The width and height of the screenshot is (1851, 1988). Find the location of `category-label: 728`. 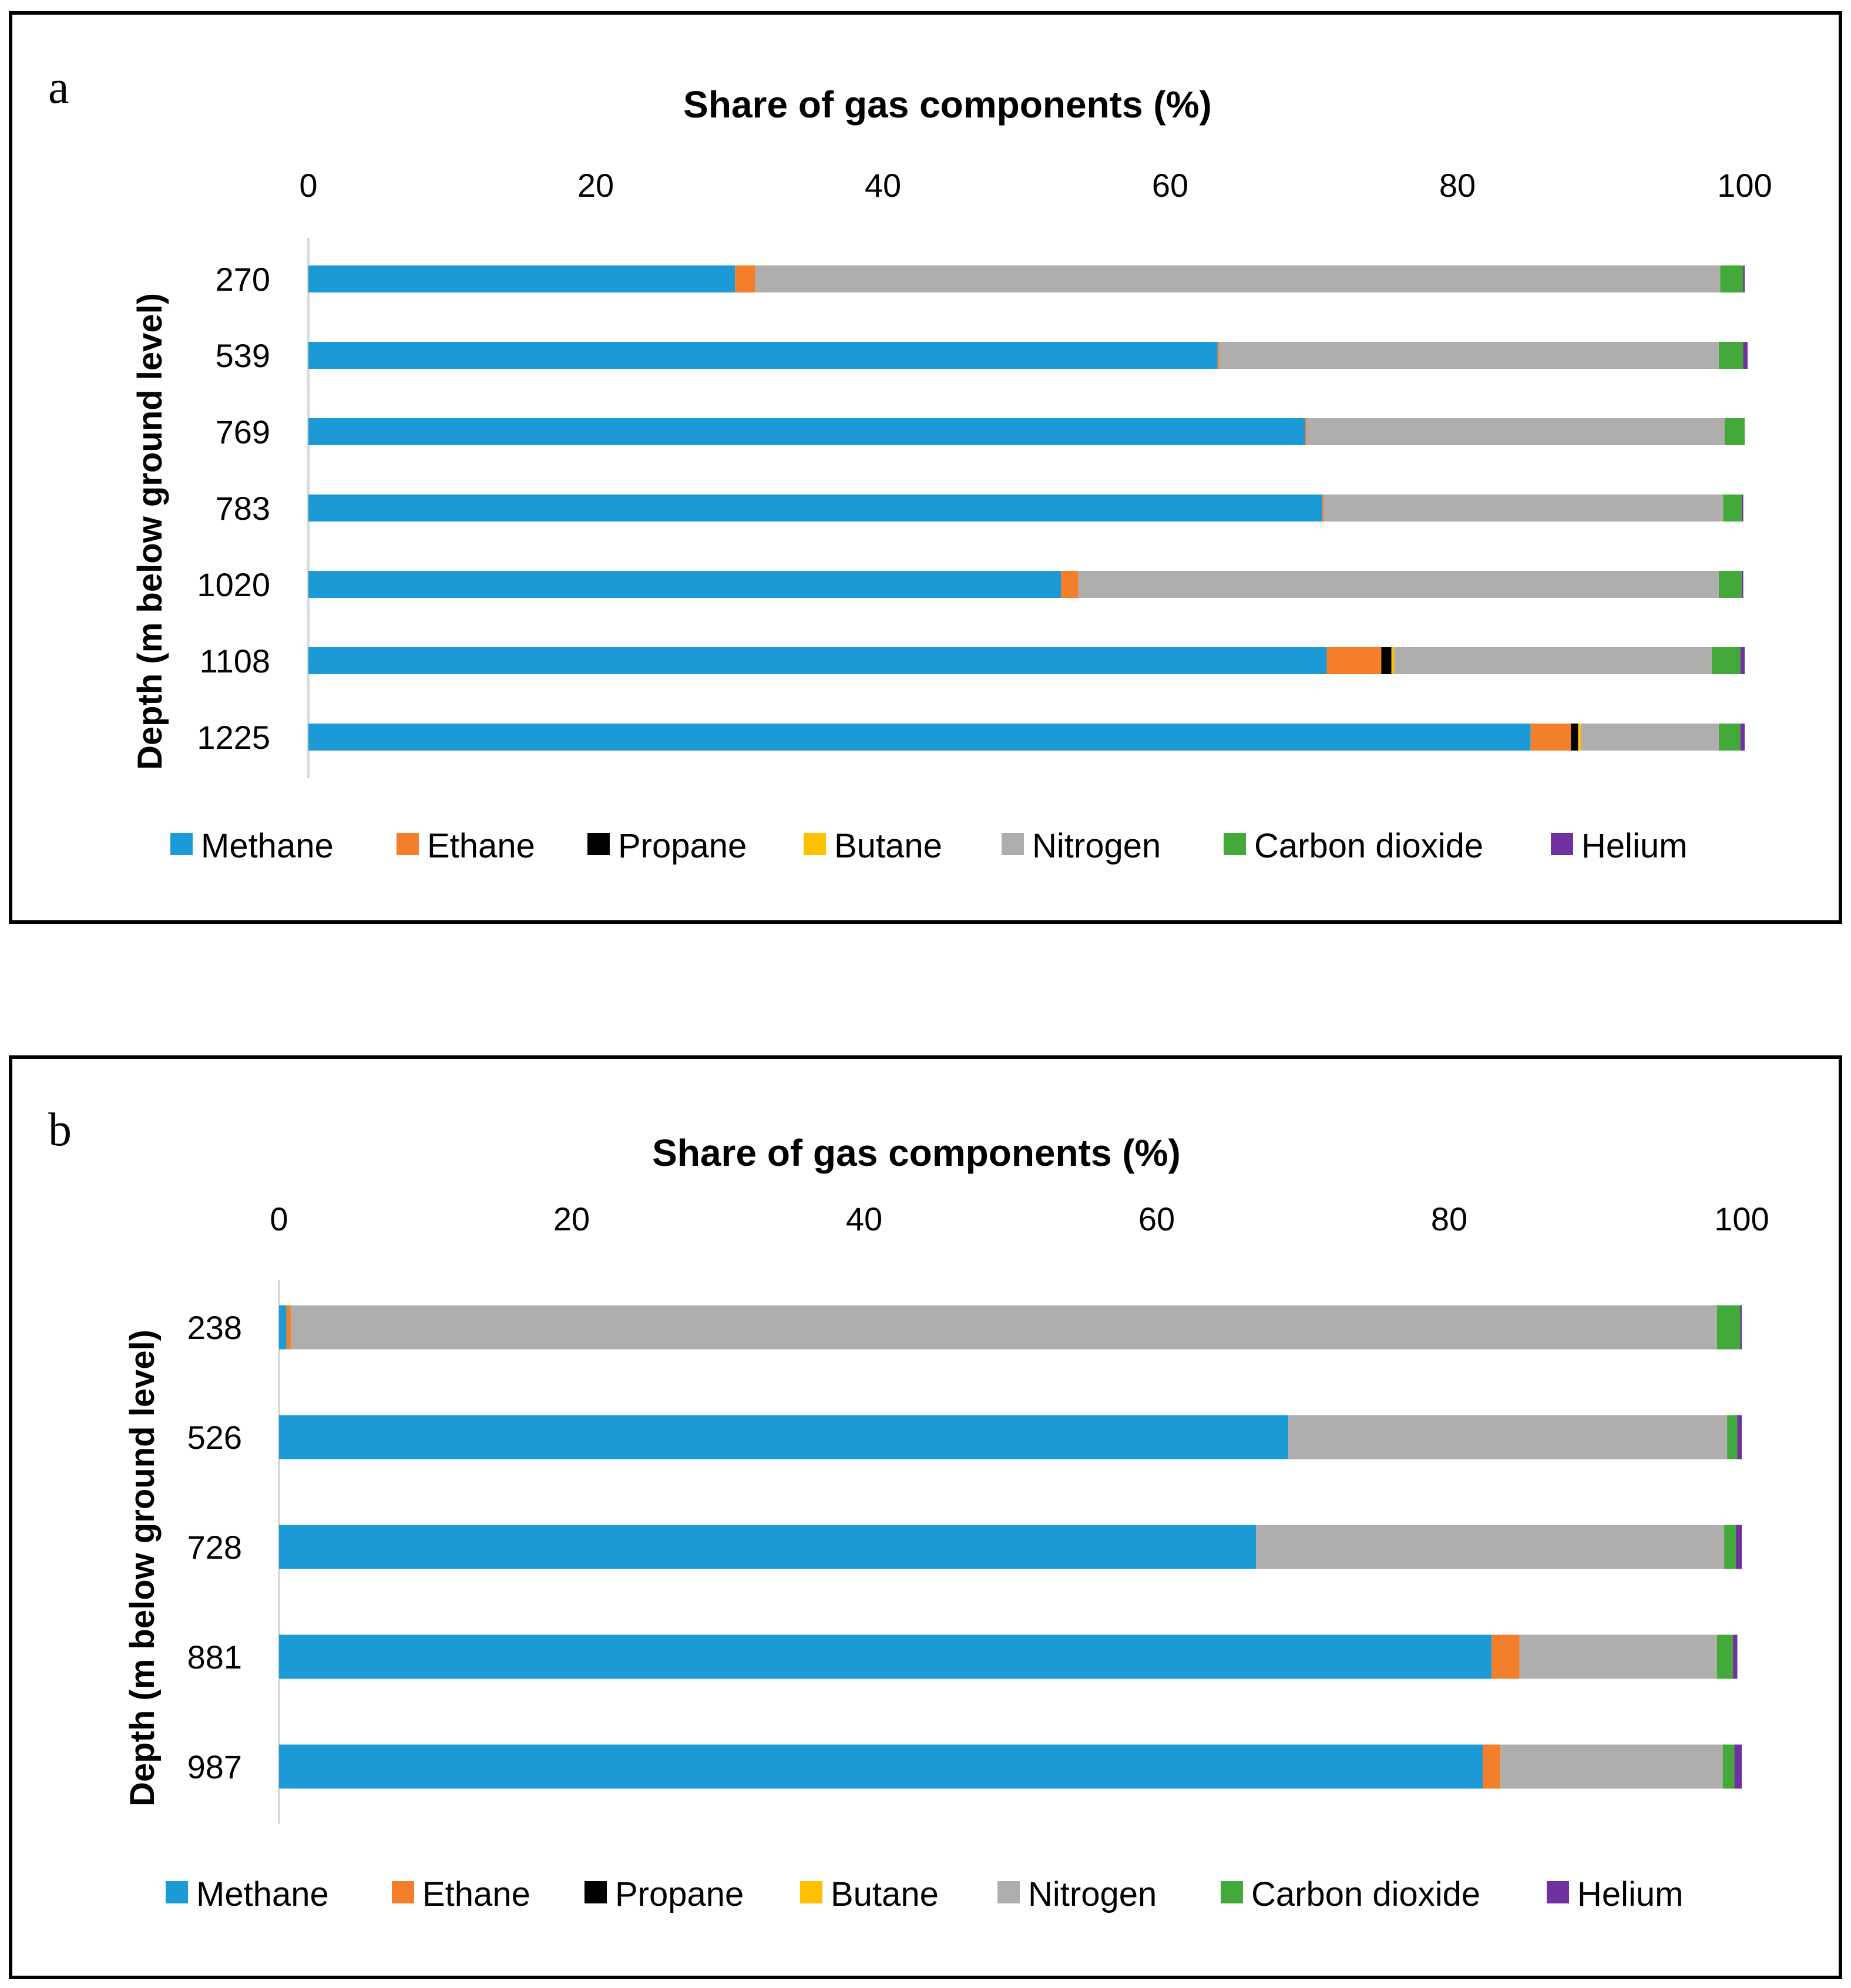

category-label: 728 is located at coordinates (214, 1548).